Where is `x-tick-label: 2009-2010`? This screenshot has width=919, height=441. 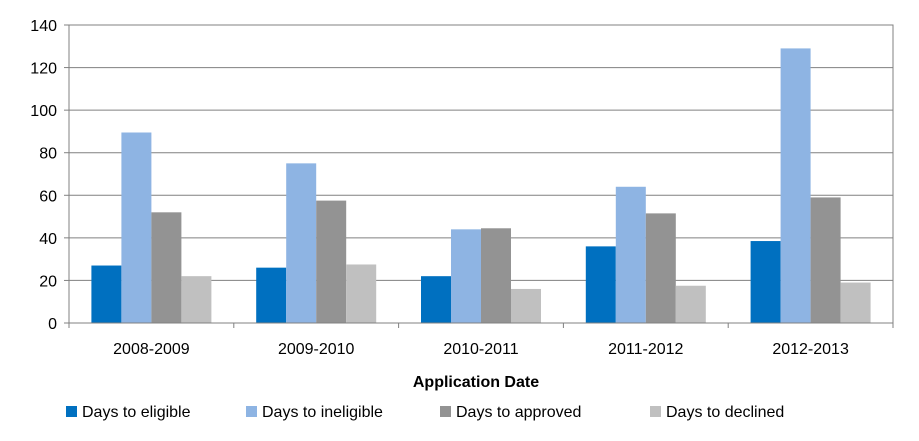
x-tick-label: 2009-2010 is located at coordinates (316, 349).